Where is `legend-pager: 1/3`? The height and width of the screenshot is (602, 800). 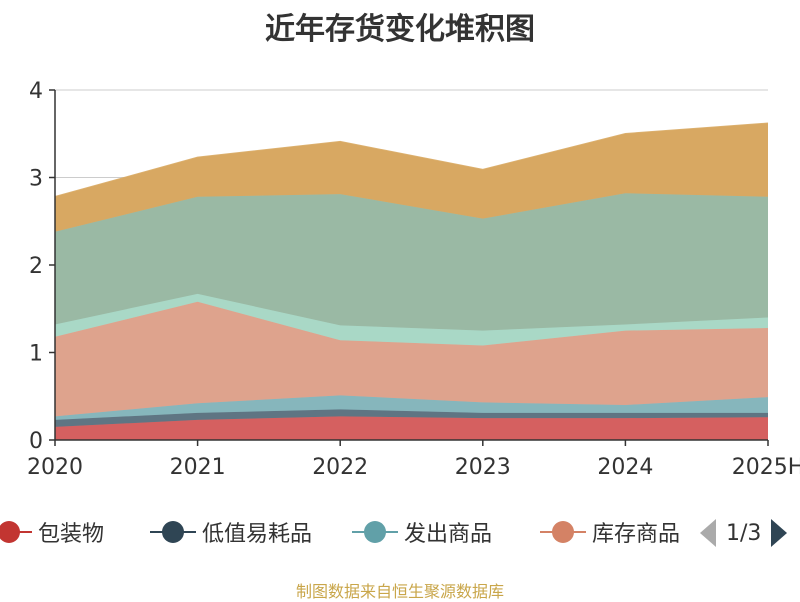
legend-pager: 1/3 is located at coordinates (744, 533).